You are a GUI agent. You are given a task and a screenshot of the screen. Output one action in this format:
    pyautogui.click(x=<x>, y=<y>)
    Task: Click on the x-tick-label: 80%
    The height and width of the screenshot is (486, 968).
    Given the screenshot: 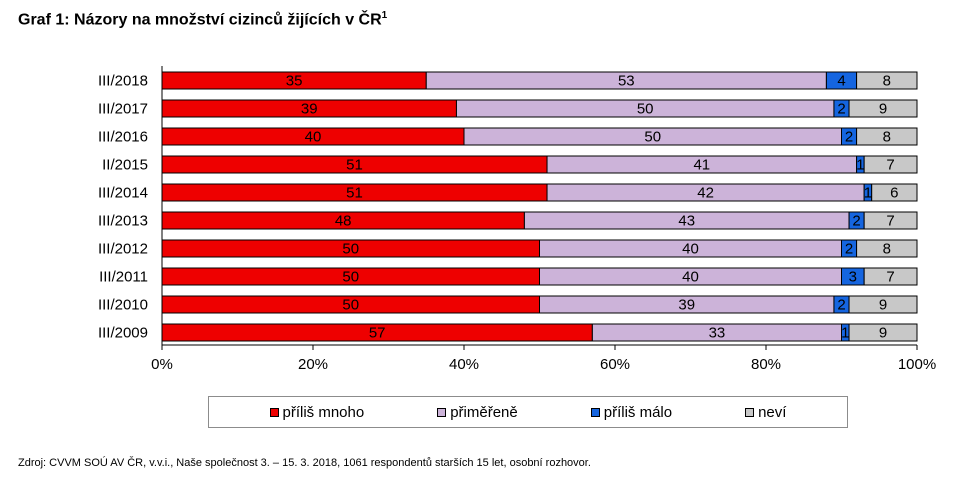 What is the action you would take?
    pyautogui.click(x=766, y=364)
    